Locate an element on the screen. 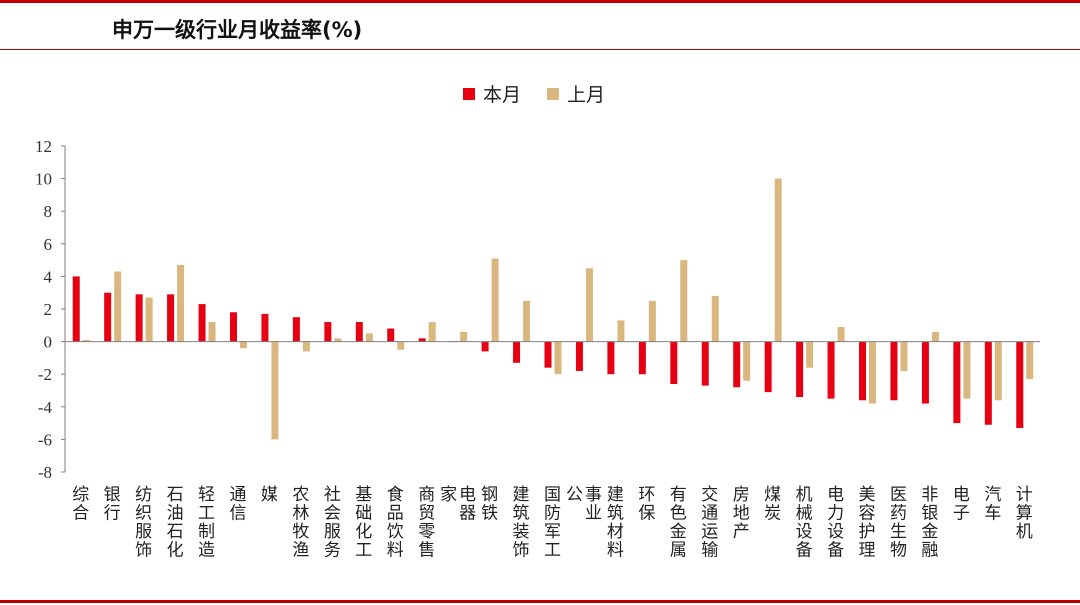 Image resolution: width=1080 pixels, height=605 pixels. category-label: 国防军工 is located at coordinates (552, 523).